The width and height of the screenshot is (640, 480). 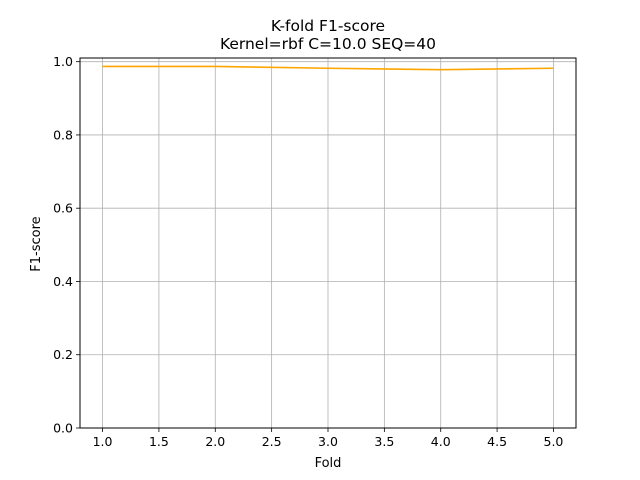 I want to click on y-tick-label: 0.0, so click(x=63, y=428).